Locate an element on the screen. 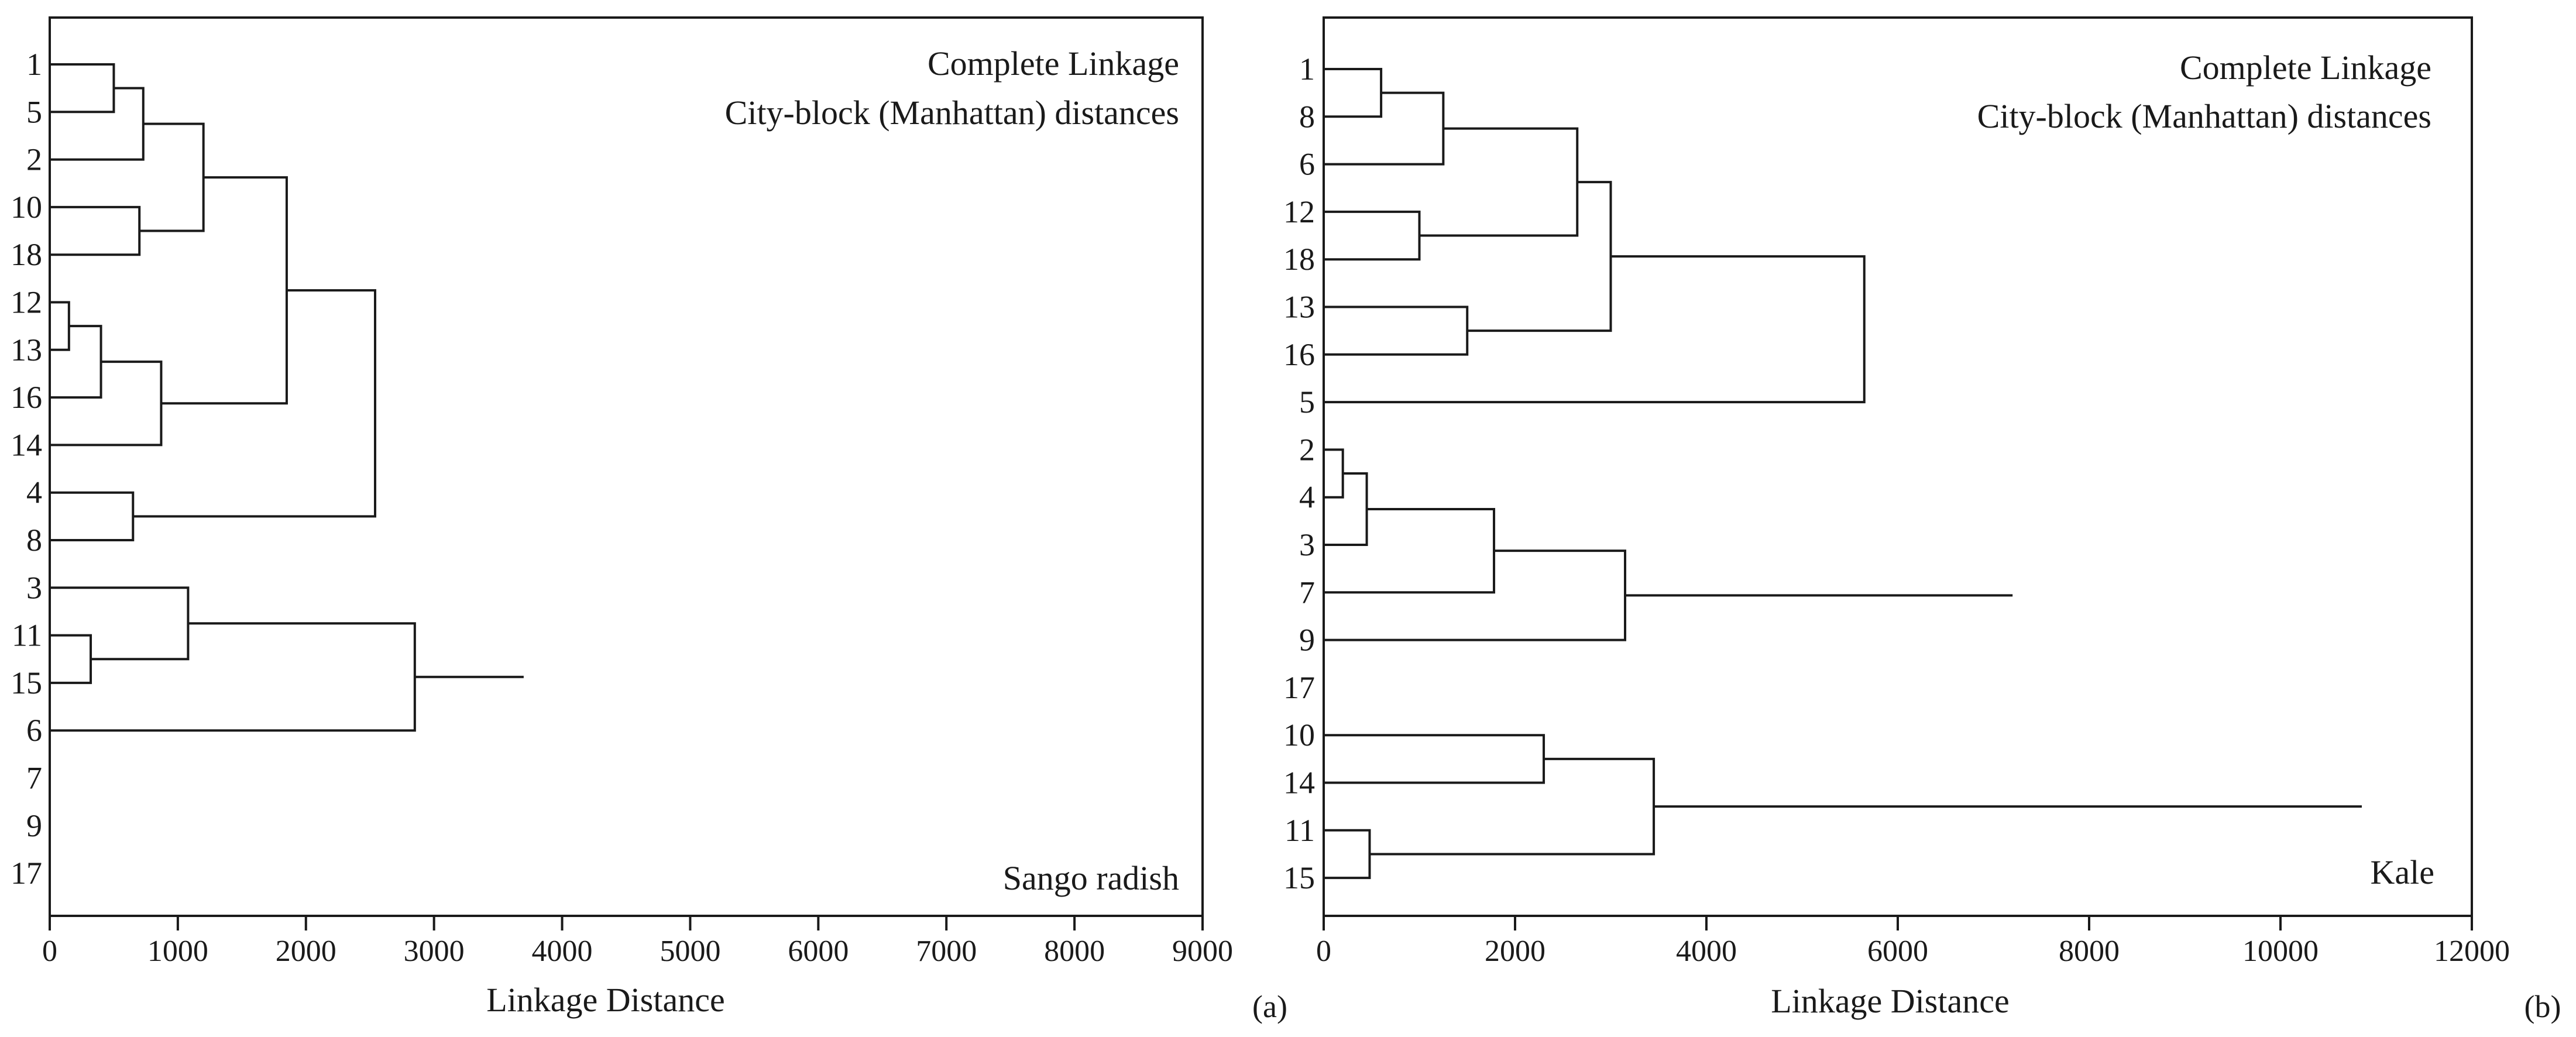 The image size is (2576, 1037). panel-tag-a: (a) is located at coordinates (1269, 1007).